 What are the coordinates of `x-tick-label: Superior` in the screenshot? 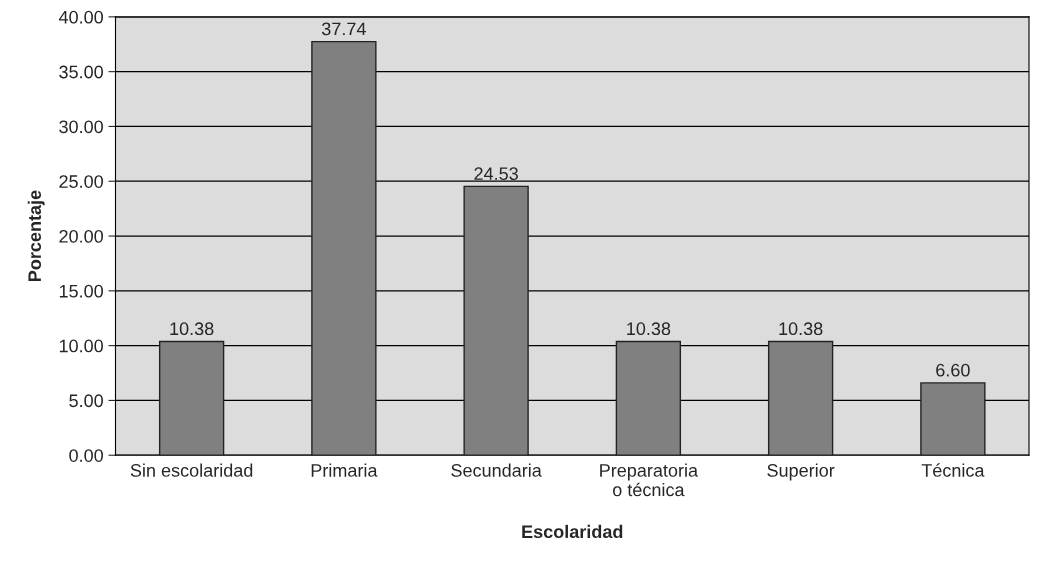 It's located at (801, 472).